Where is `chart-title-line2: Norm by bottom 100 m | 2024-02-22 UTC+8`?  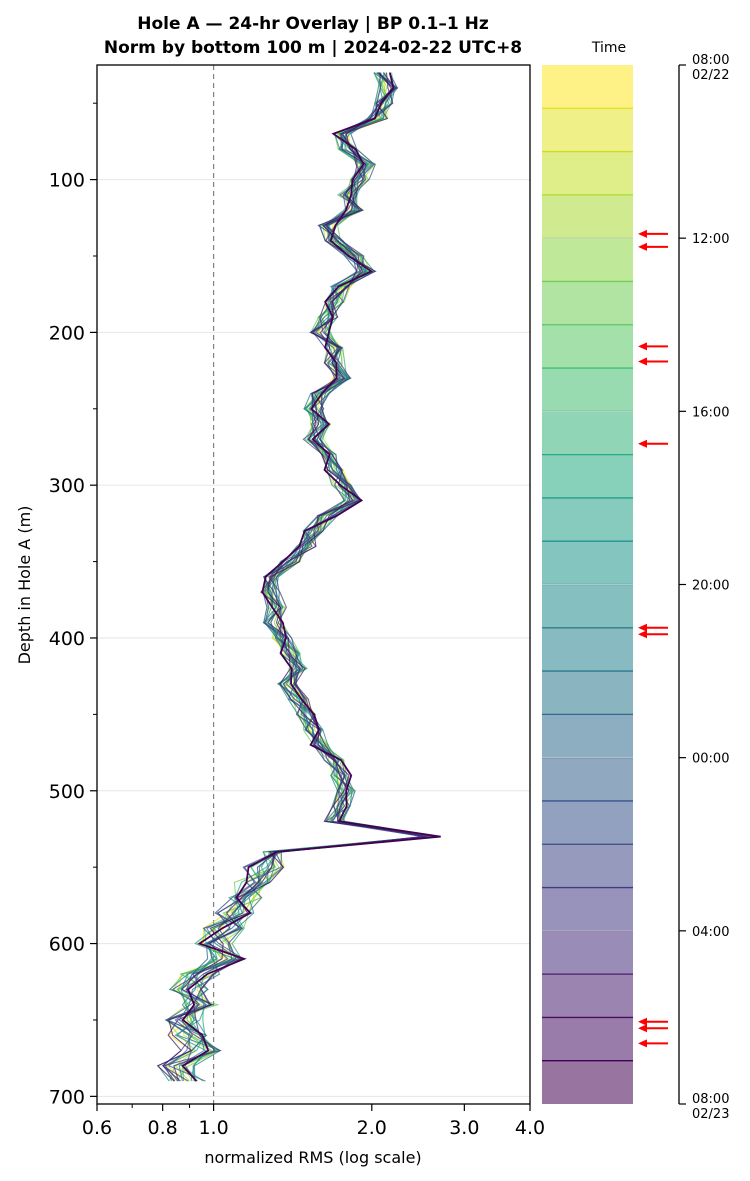
chart-title-line2: Norm by bottom 100 m | 2024-02-22 UTC+8 is located at coordinates (313, 48).